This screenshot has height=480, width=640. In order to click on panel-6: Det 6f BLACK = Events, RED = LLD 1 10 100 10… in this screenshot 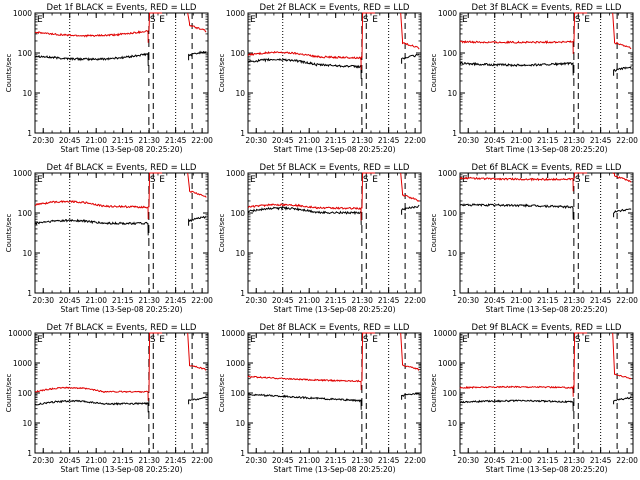, I will do `click(534, 238)`.